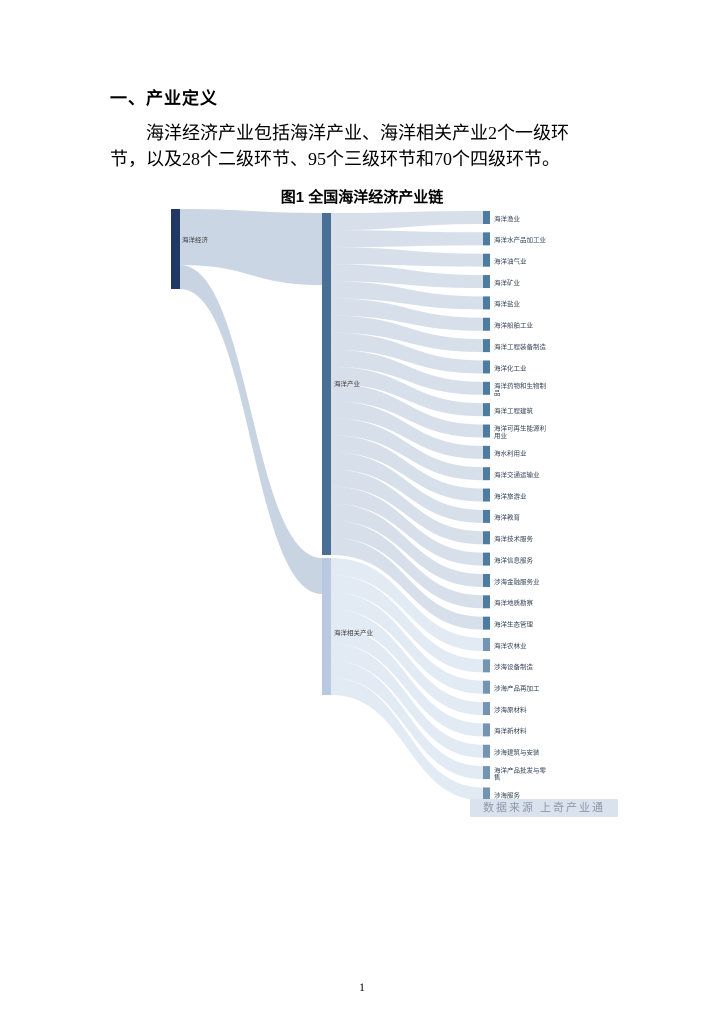 This screenshot has width=724, height=1024. What do you see at coordinates (514, 602) in the screenshot?
I see `sankey-node-label: 海洋地质勘察` at bounding box center [514, 602].